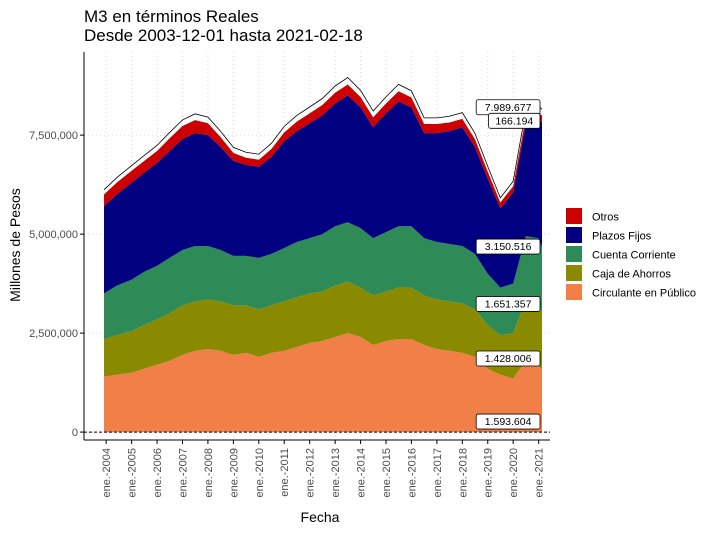 The width and height of the screenshot is (720, 533). I want to click on chart-title: M3 en términos Reales, so click(171, 16).